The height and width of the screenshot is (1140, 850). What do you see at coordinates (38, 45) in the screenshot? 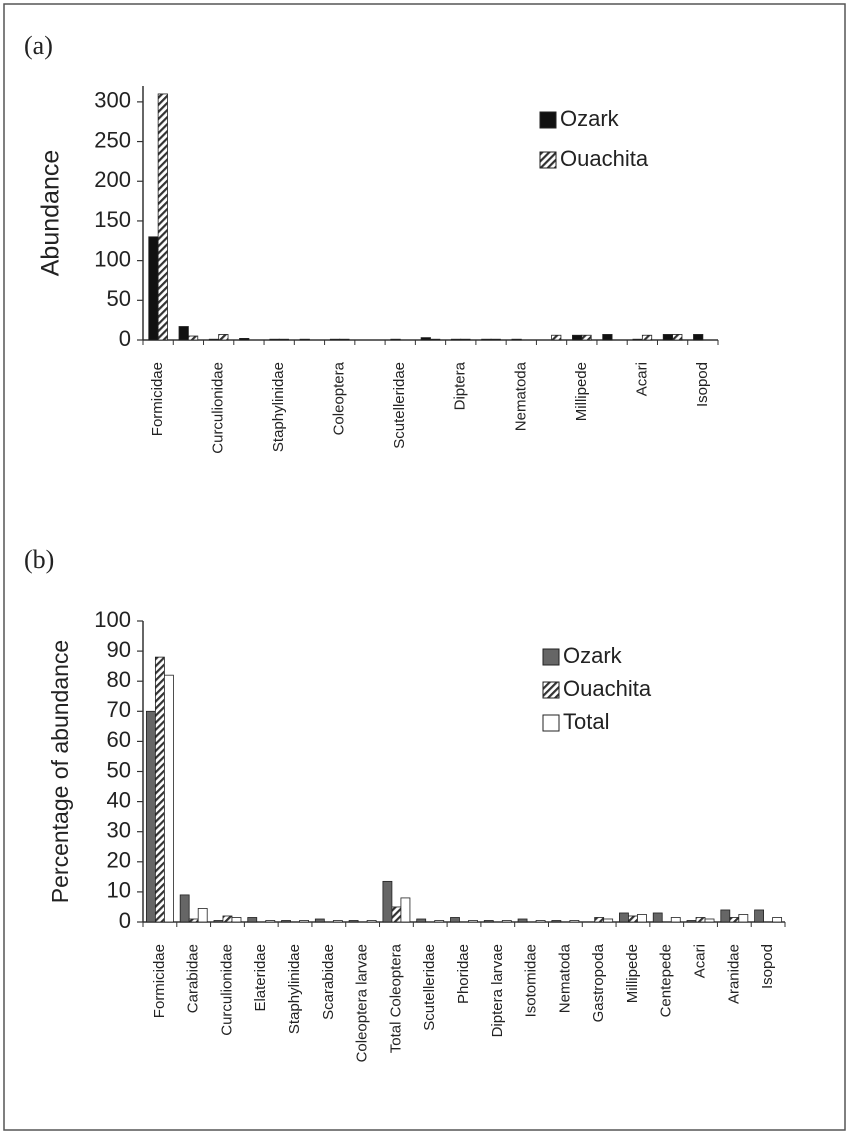
I see `panel-label: (a)` at bounding box center [38, 45].